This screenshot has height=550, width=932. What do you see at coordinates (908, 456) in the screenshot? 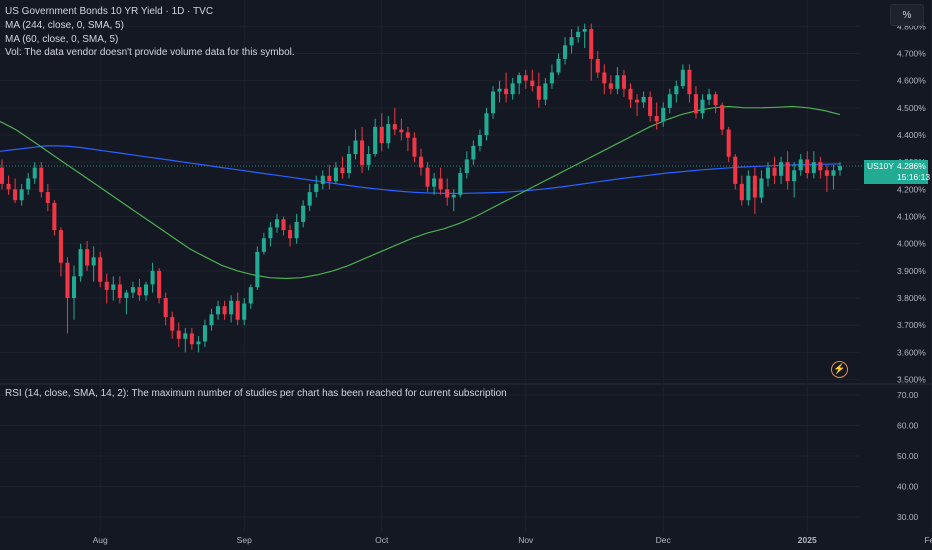
I see `rsi-tick-label: 50.00` at bounding box center [908, 456].